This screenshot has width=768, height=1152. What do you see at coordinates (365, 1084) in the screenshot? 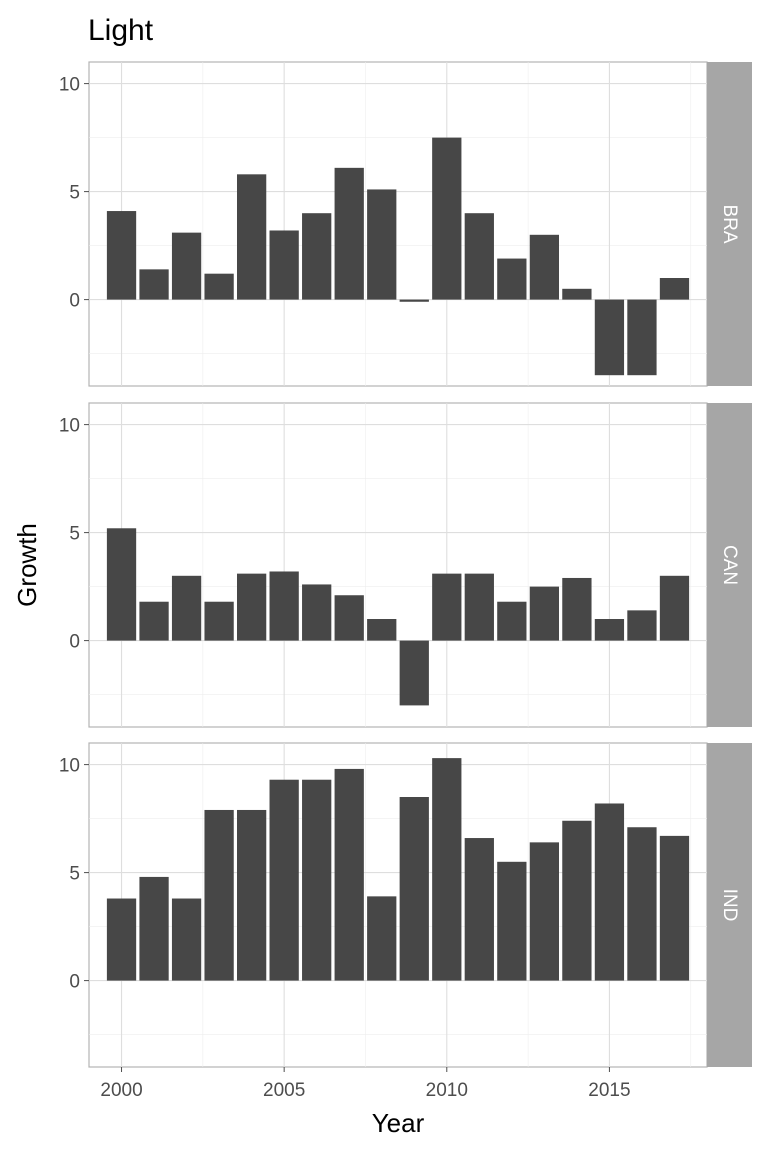
I see `x-axis: 2000 2005 2010 2015` at bounding box center [365, 1084].